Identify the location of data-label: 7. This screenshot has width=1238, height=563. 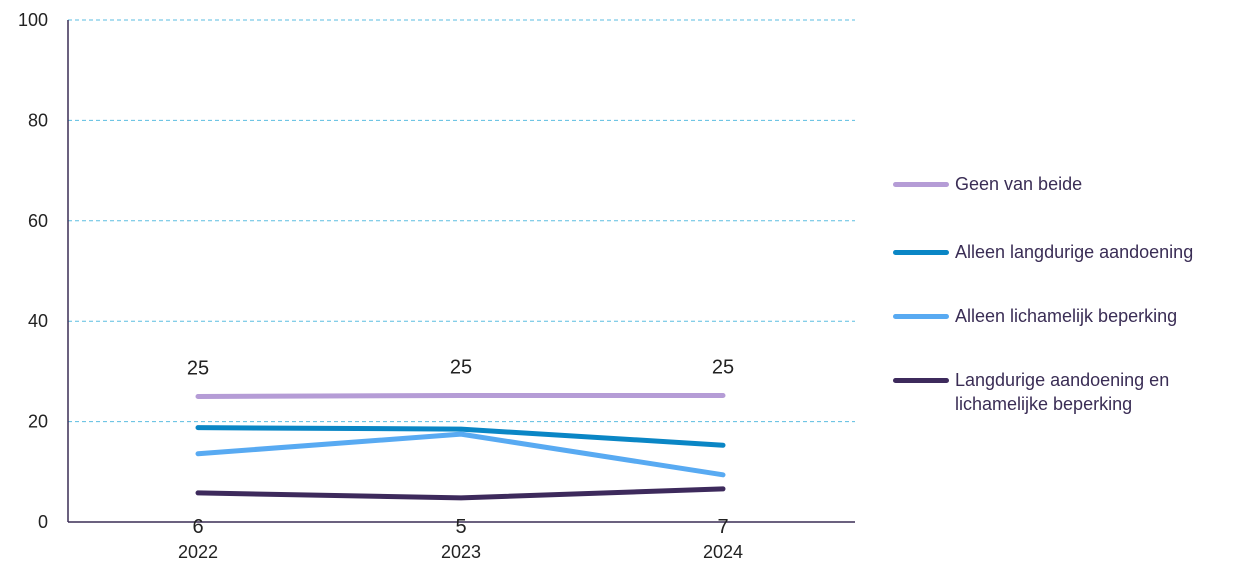
(722, 527).